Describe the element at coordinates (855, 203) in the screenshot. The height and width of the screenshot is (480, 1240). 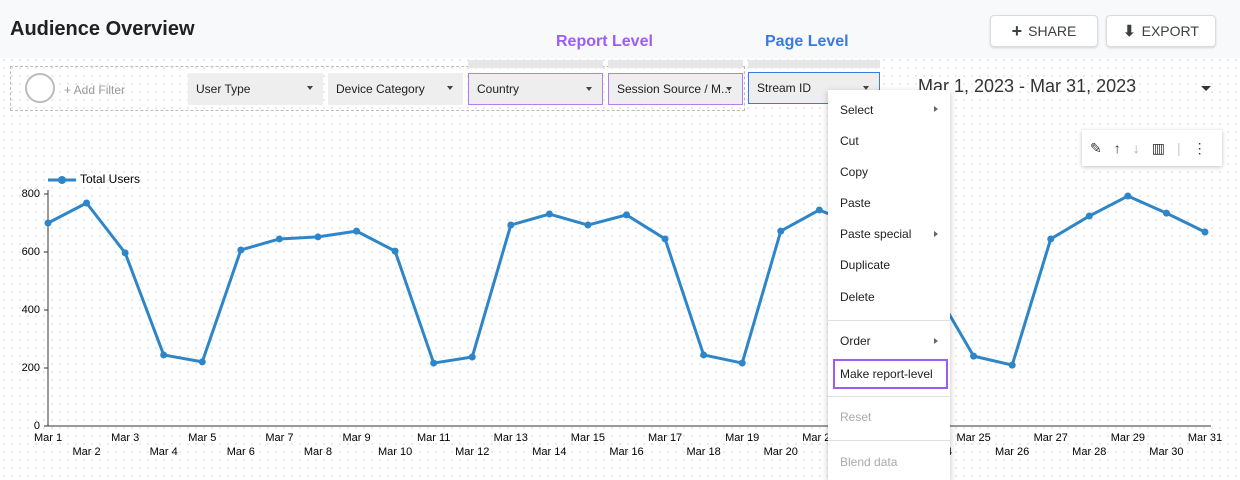
I see `menu-item: Paste` at that location.